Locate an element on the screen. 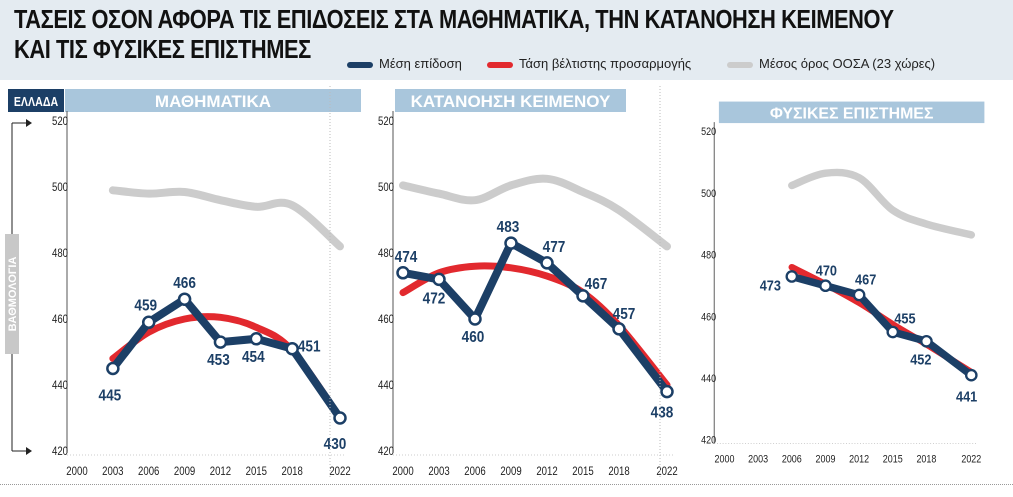 The image size is (1013, 497). bottom-divider is located at coordinates (506, 484).